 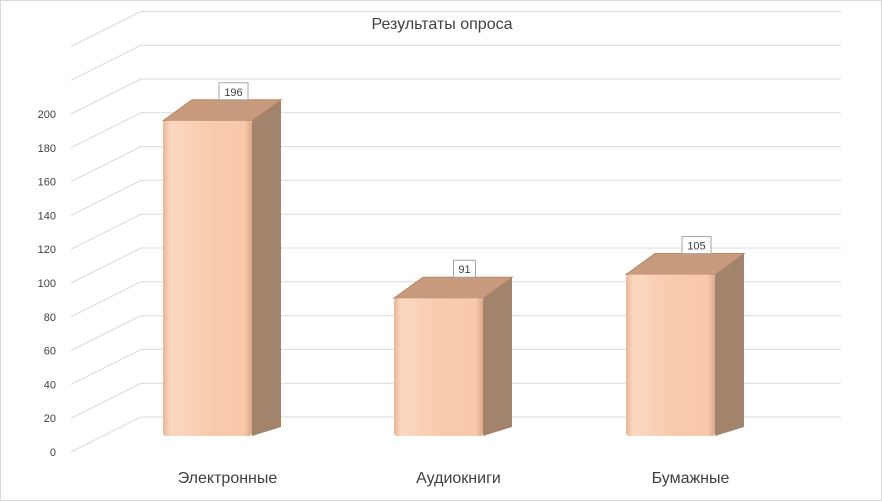 I want to click on chart-title: Результаты опроса, so click(x=442, y=24).